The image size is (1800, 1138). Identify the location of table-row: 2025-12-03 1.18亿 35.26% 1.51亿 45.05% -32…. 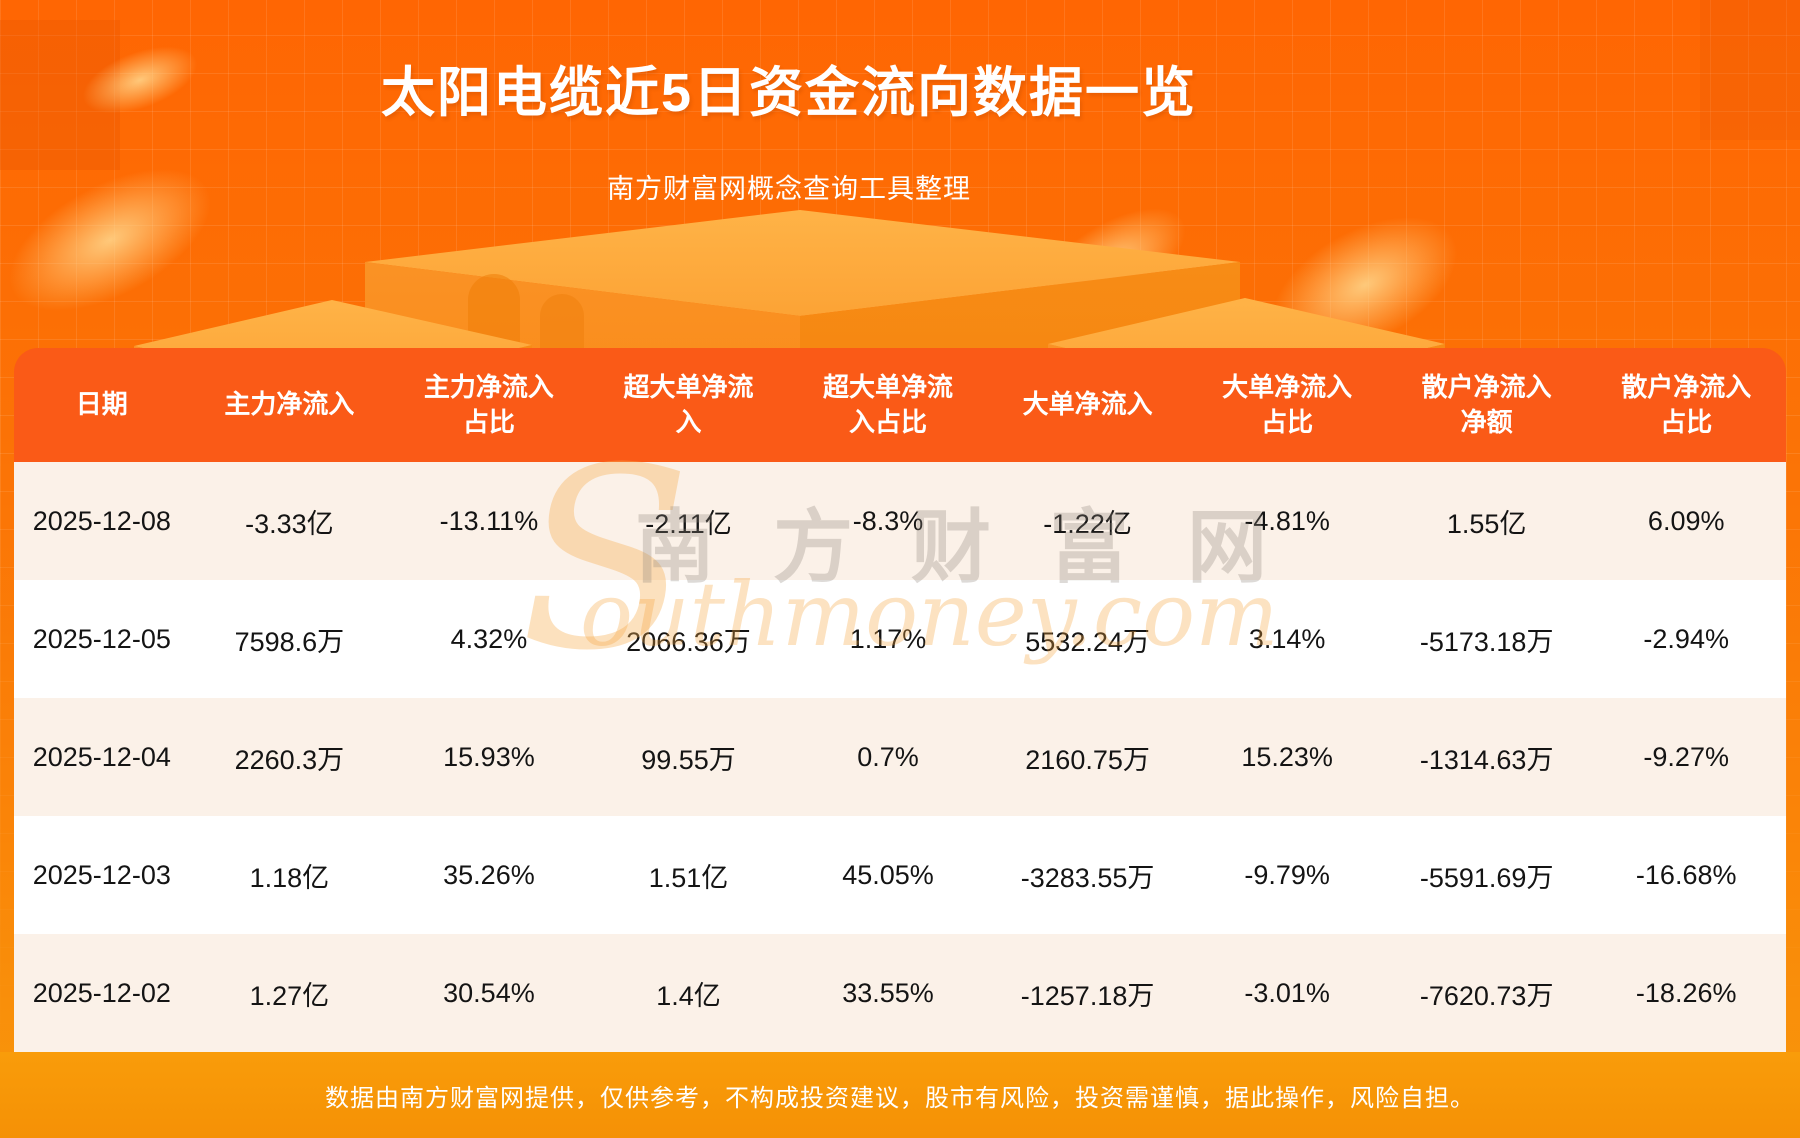
(900, 875).